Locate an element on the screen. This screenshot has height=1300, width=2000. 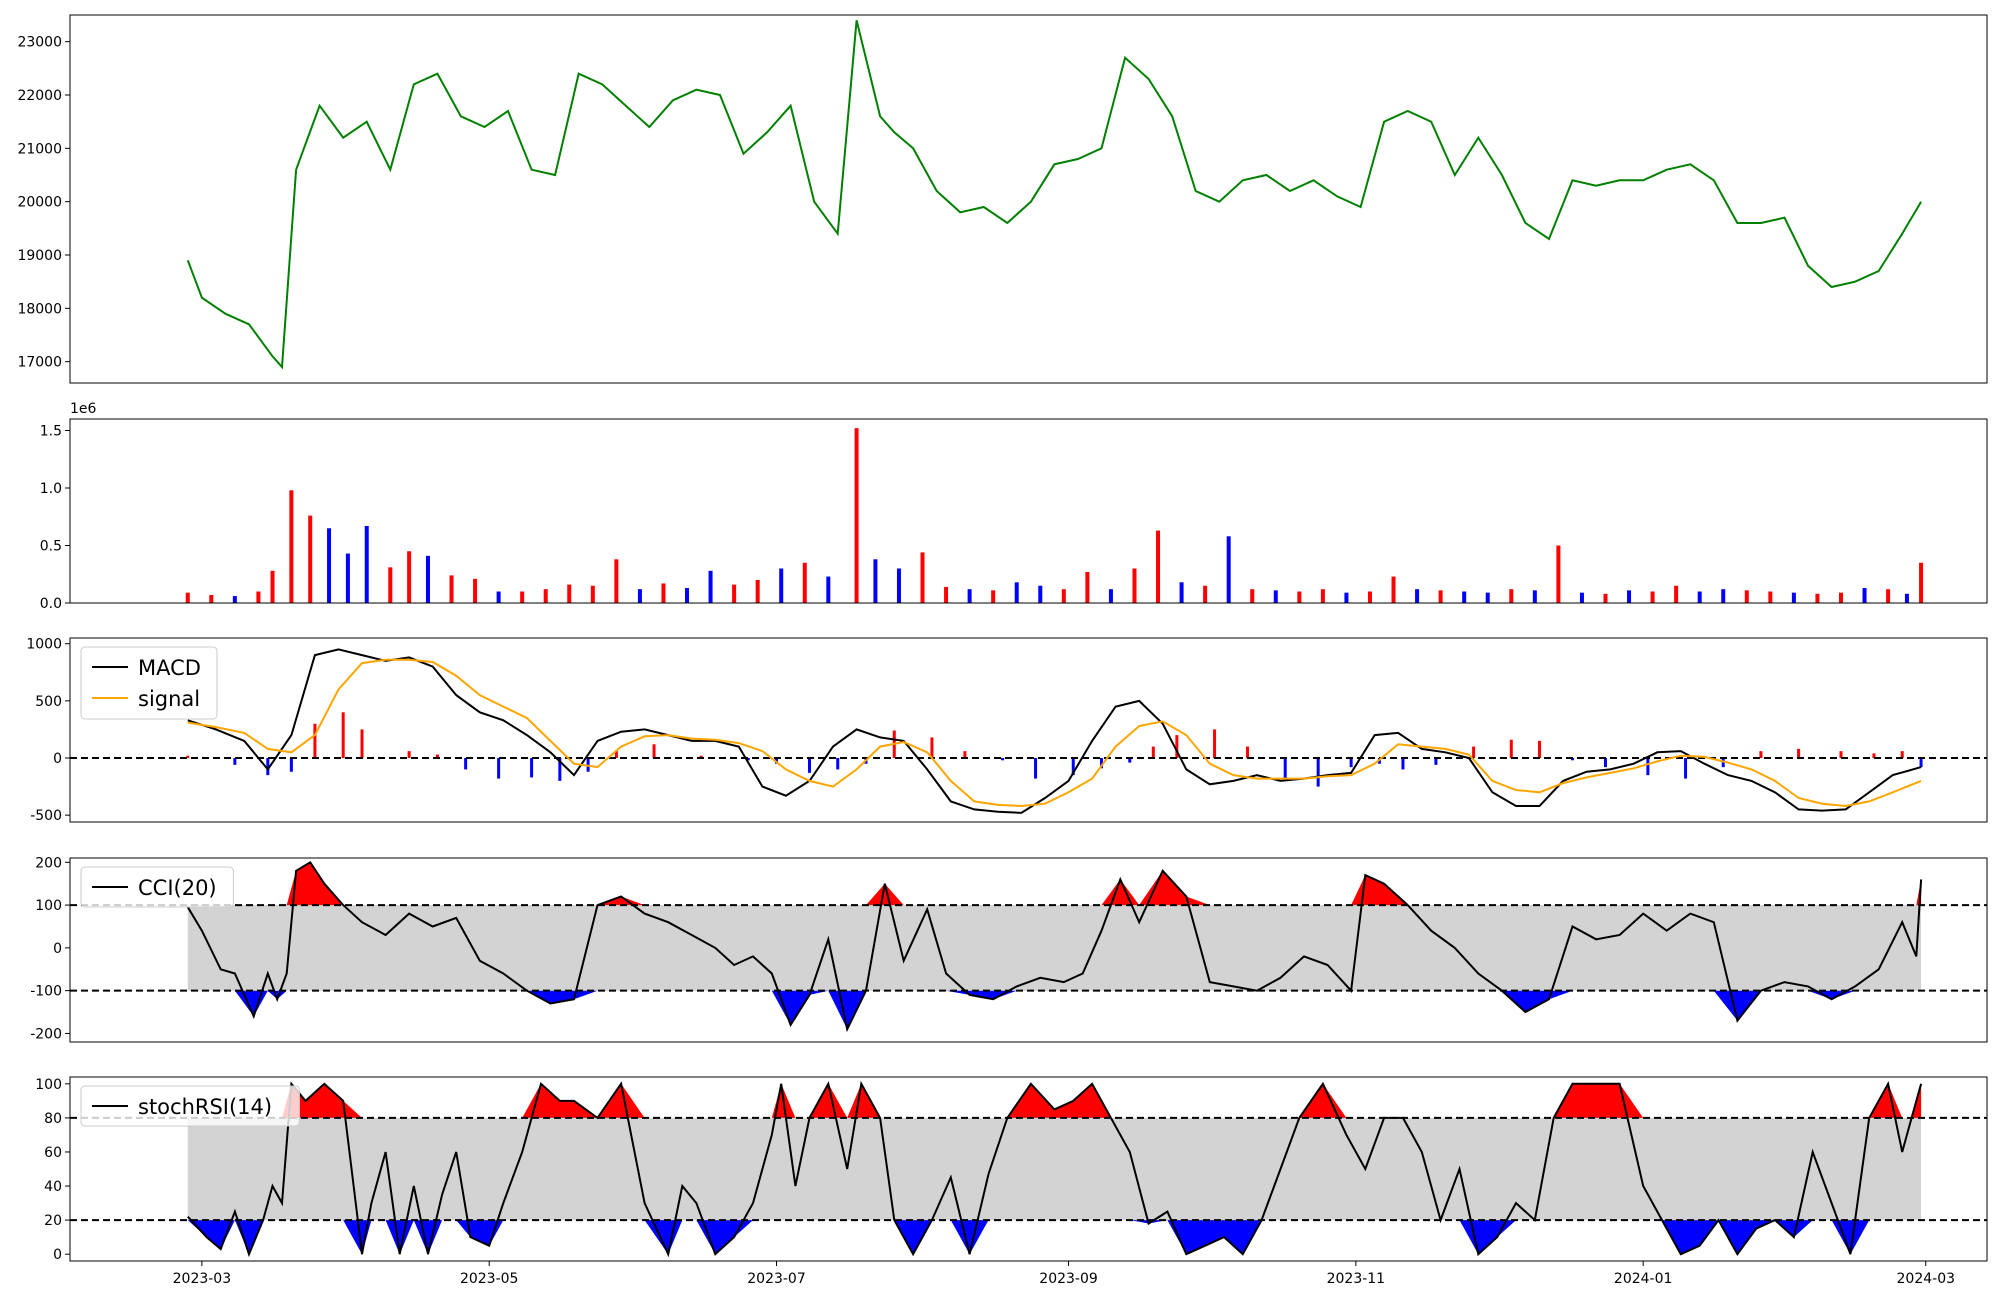
y-tick-label: 1000 is located at coordinates (44, 645).